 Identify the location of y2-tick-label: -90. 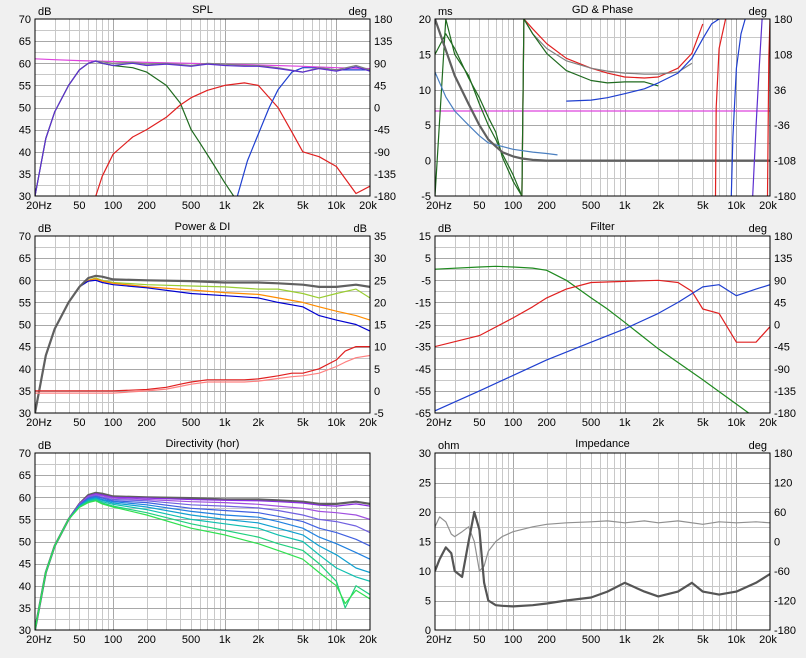
(782, 370).